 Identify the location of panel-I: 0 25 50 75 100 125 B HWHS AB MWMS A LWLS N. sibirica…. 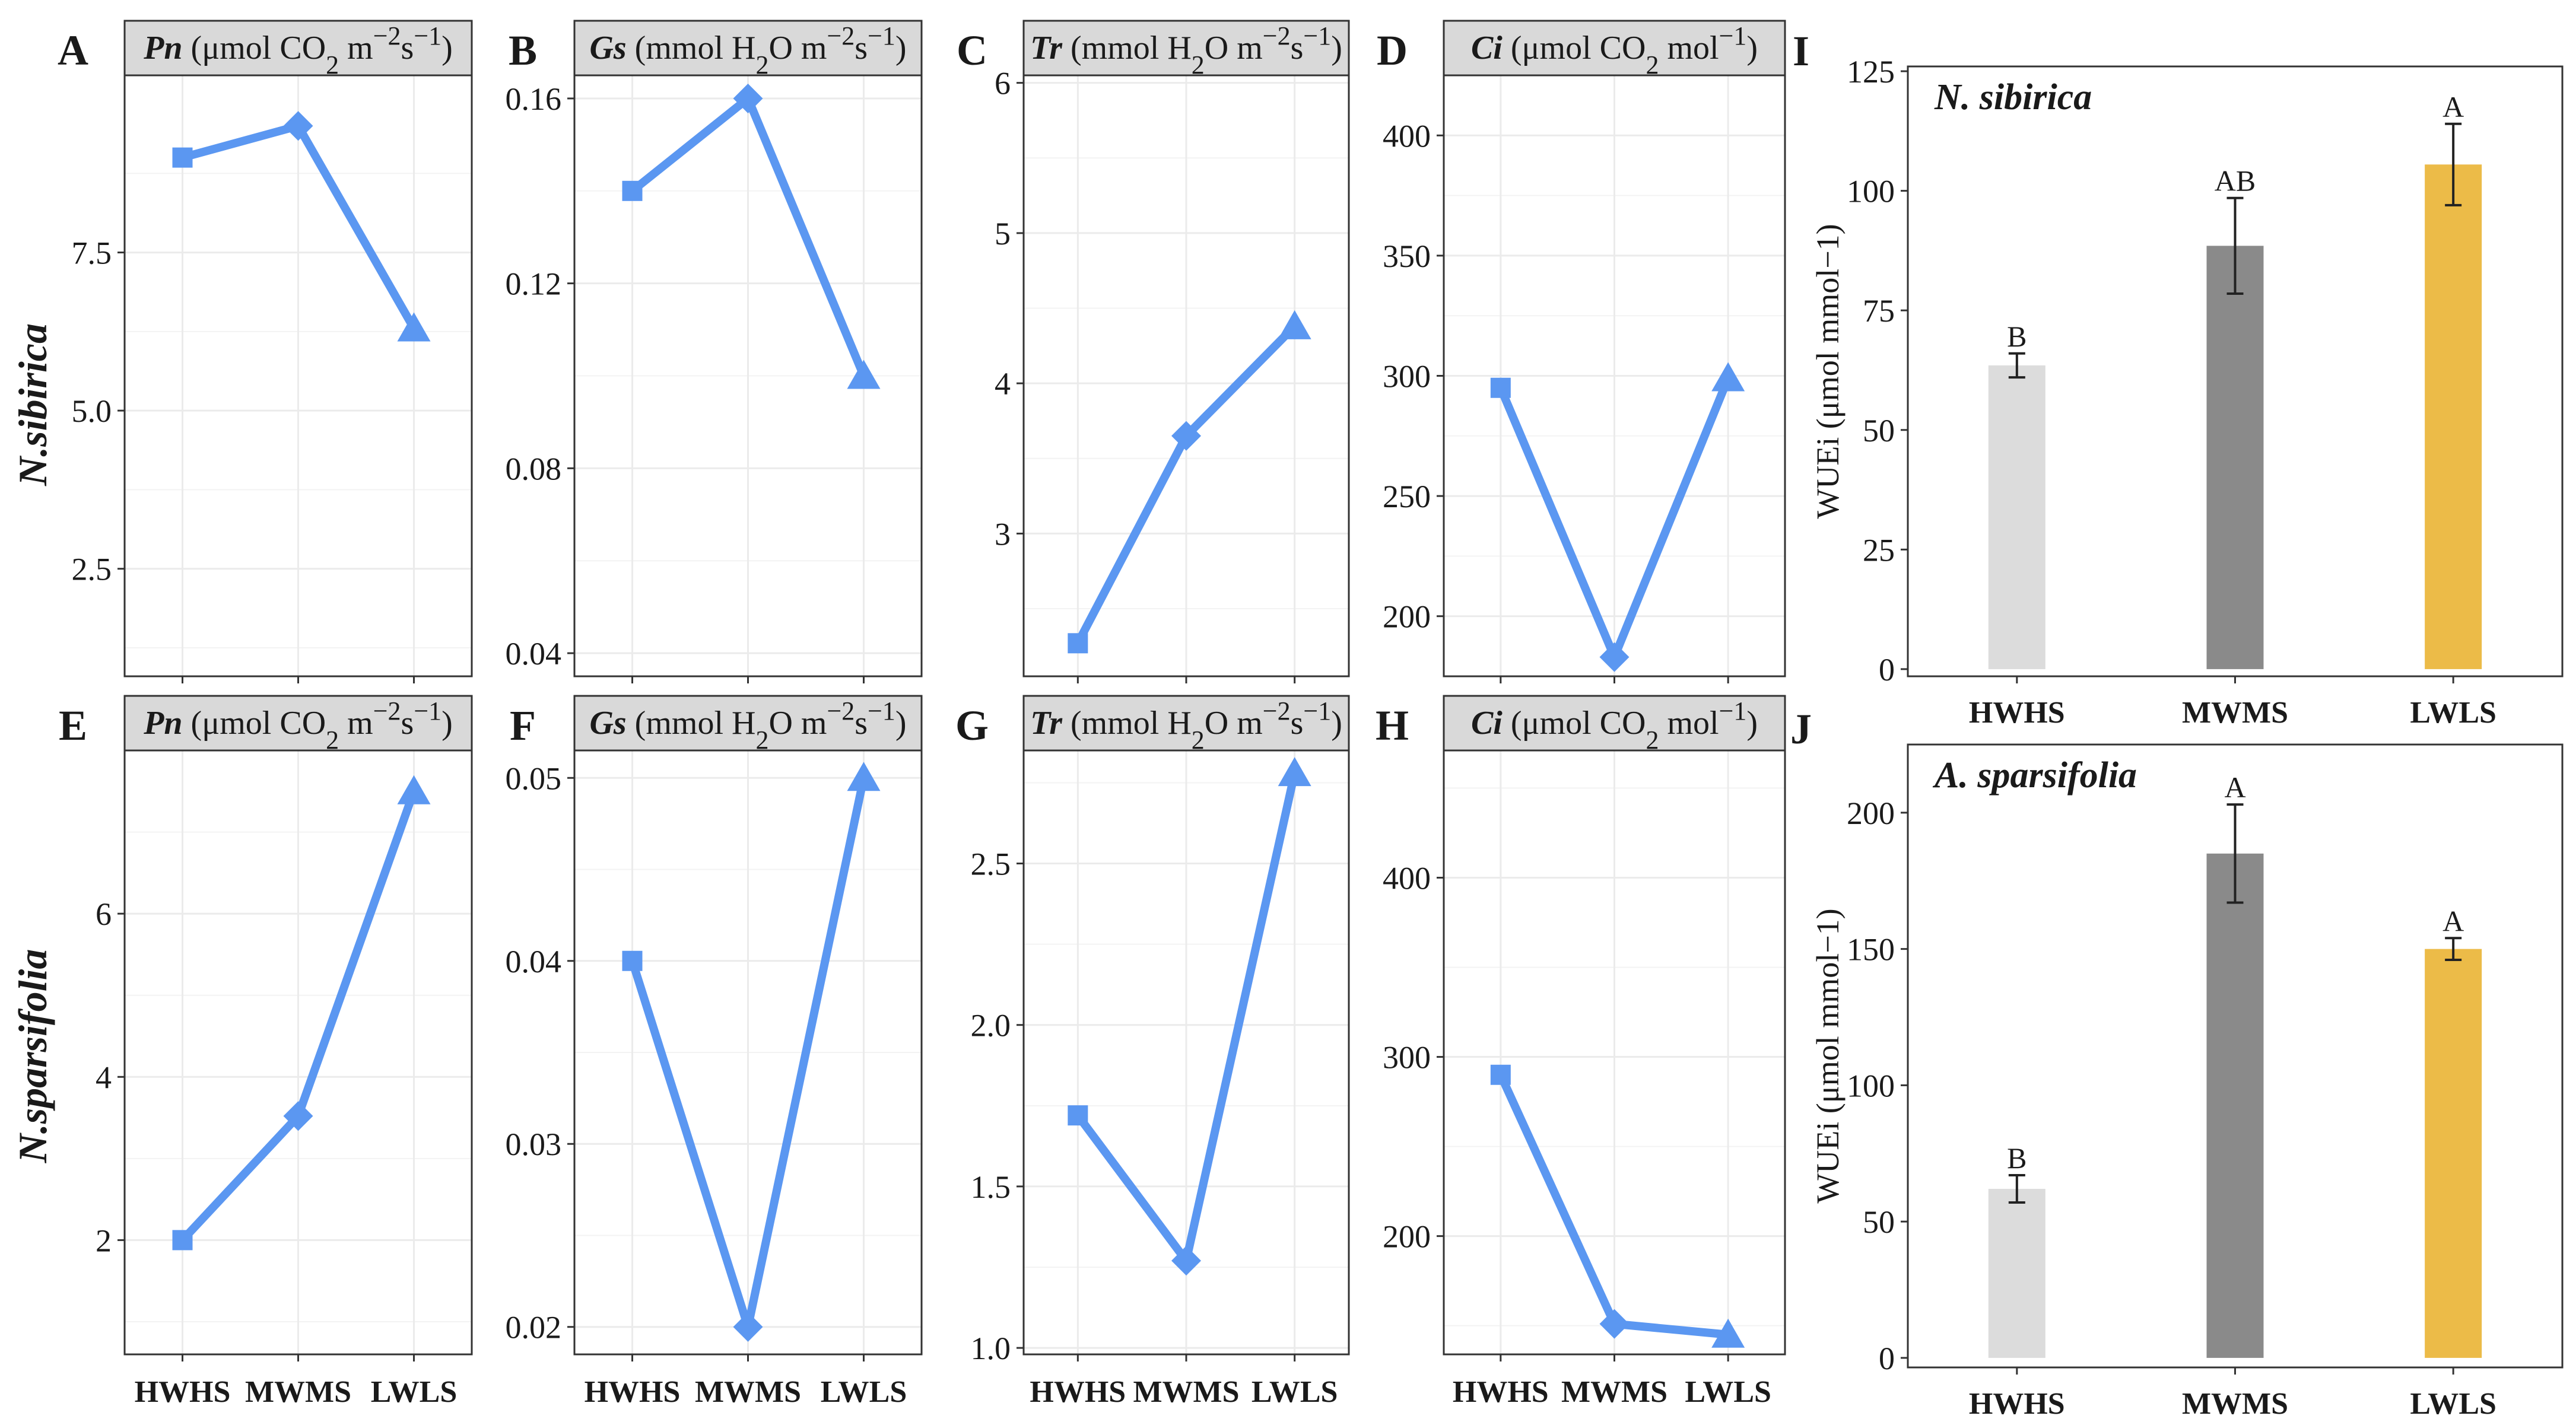
(2178, 378).